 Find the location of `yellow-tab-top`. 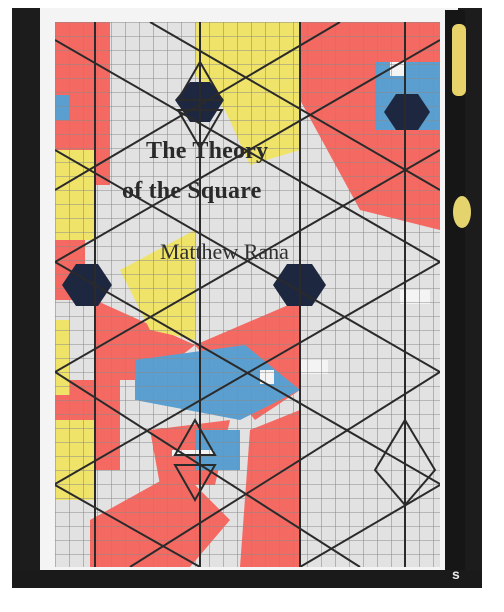

yellow-tab-top is located at coordinates (459, 60).